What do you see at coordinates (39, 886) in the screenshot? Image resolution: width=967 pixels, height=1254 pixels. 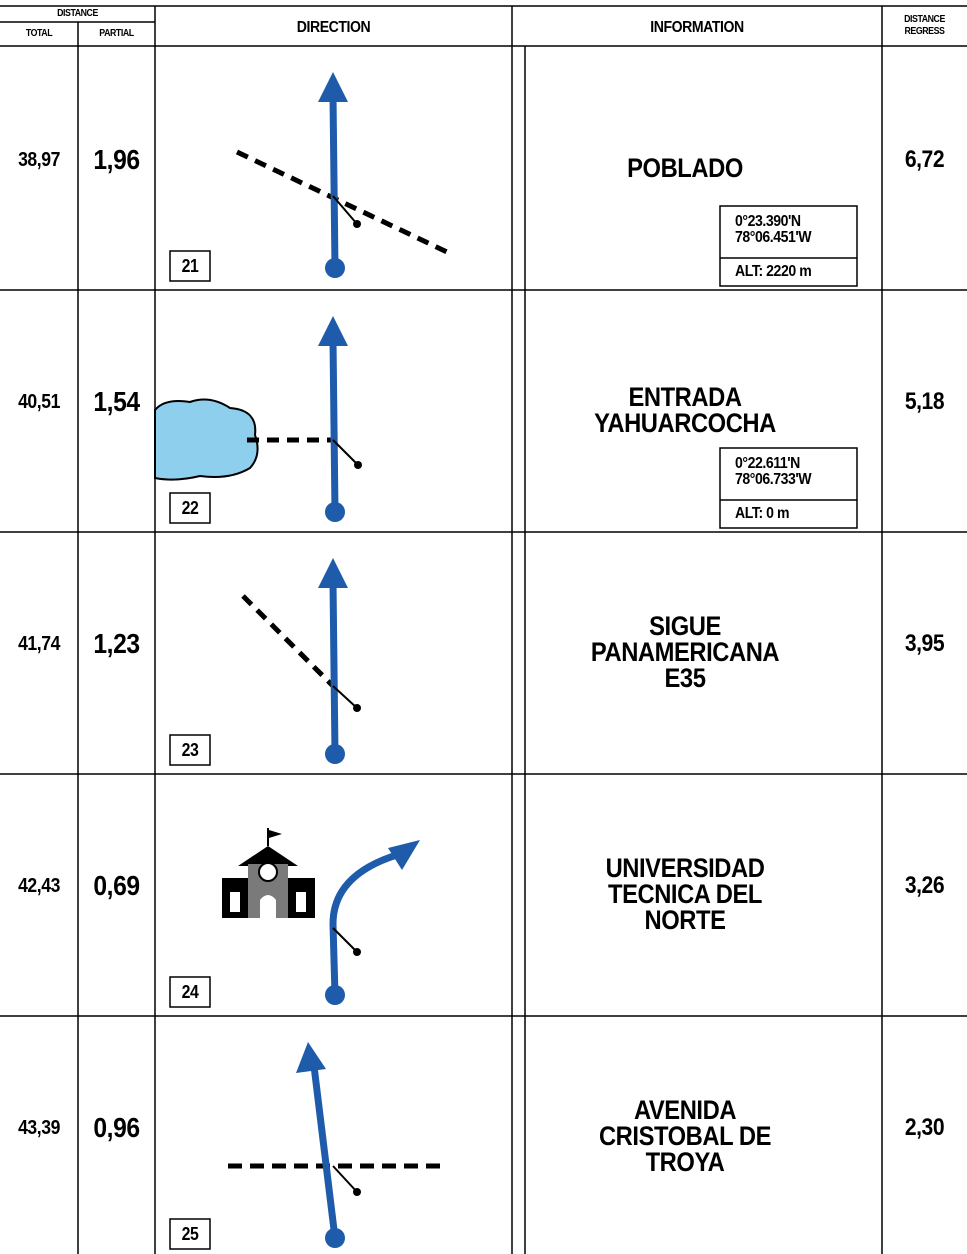 I see `total-distance: 42,43` at bounding box center [39, 886].